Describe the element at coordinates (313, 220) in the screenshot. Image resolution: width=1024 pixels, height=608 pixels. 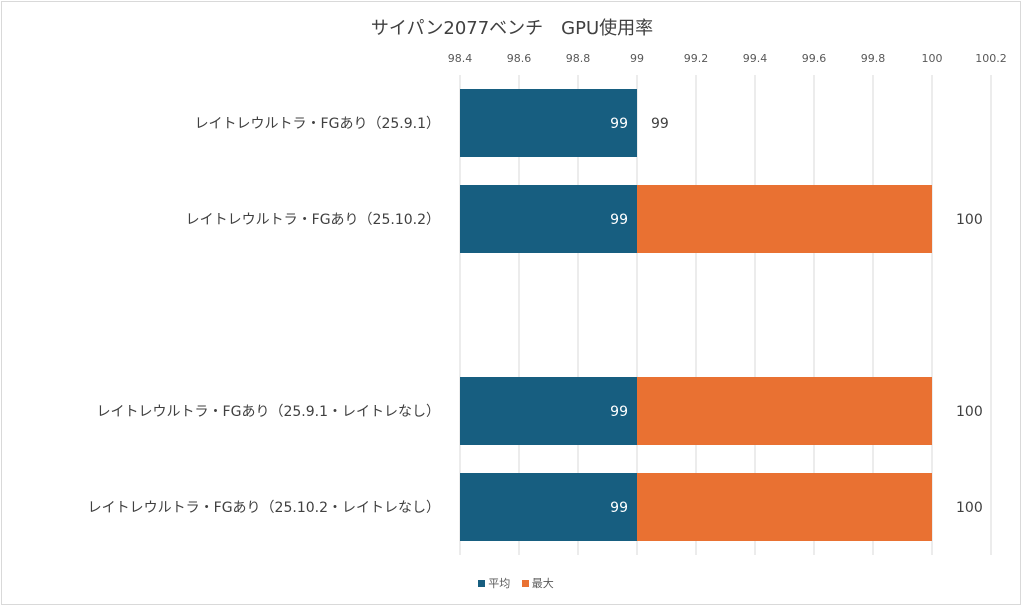
I see `category-label: レイトレウルトラ・FGあり（25.10.2）` at that location.